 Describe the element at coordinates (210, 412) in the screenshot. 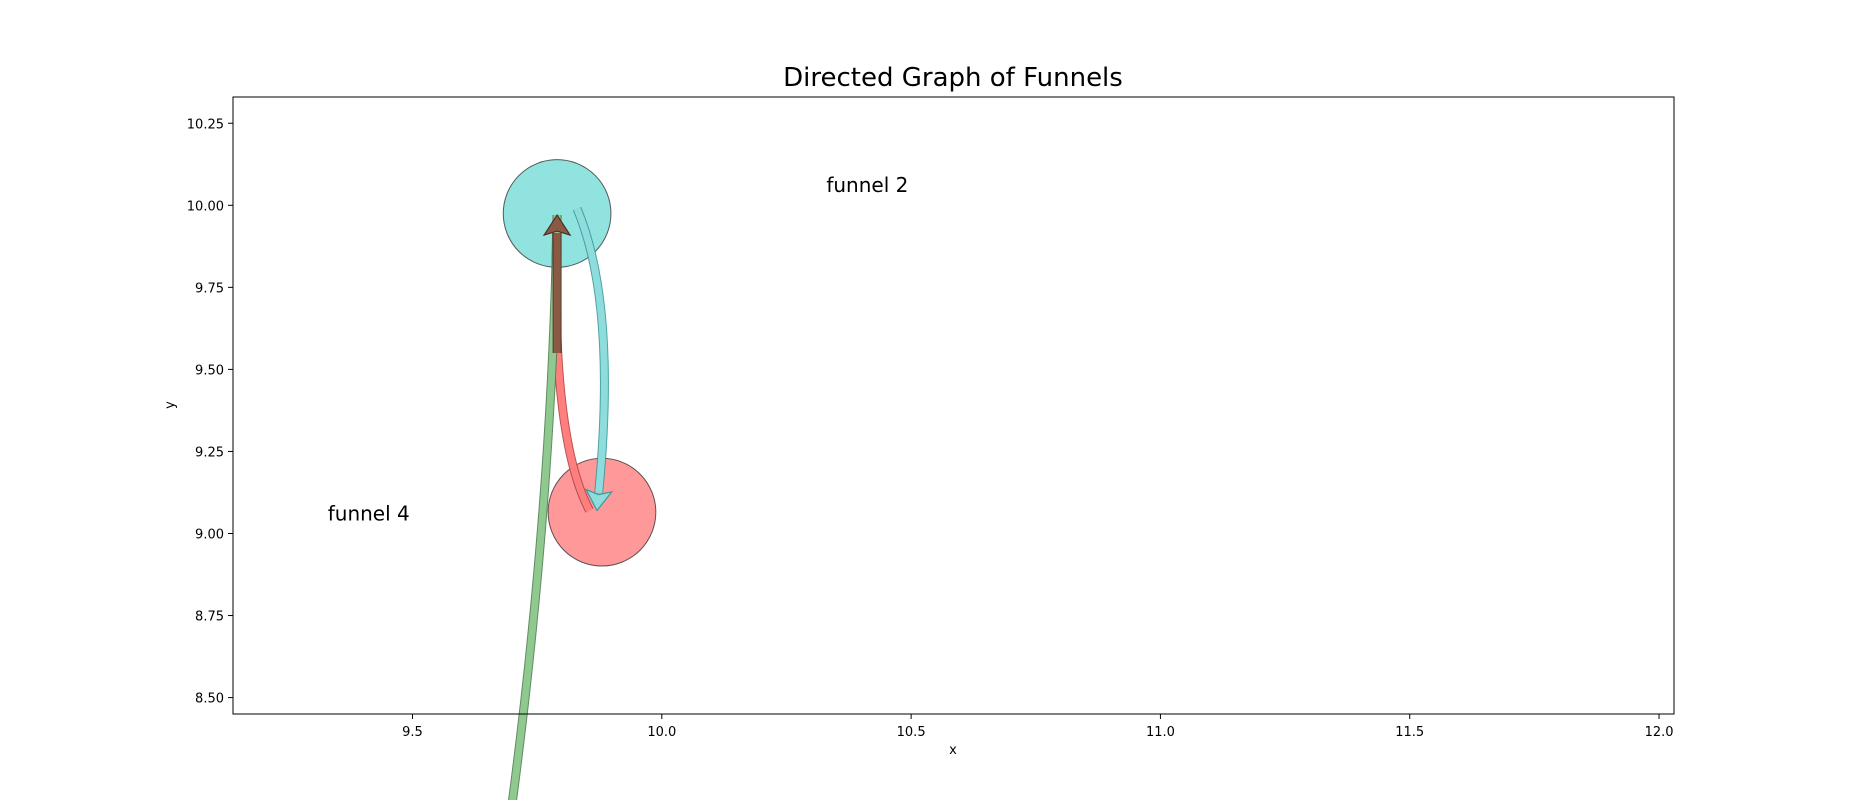

I see `y-axis: 8.50 8.75 9.00 9.25 9.50 9.75 10.00 10.25` at that location.